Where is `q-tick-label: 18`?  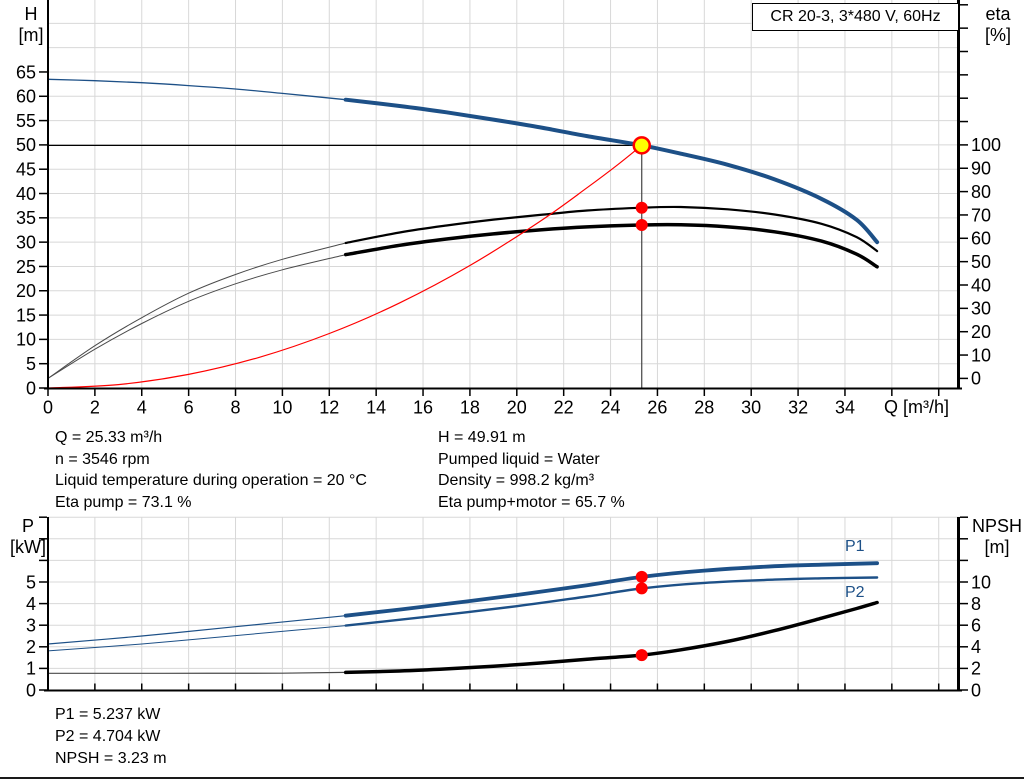 q-tick-label: 18 is located at coordinates (470, 407).